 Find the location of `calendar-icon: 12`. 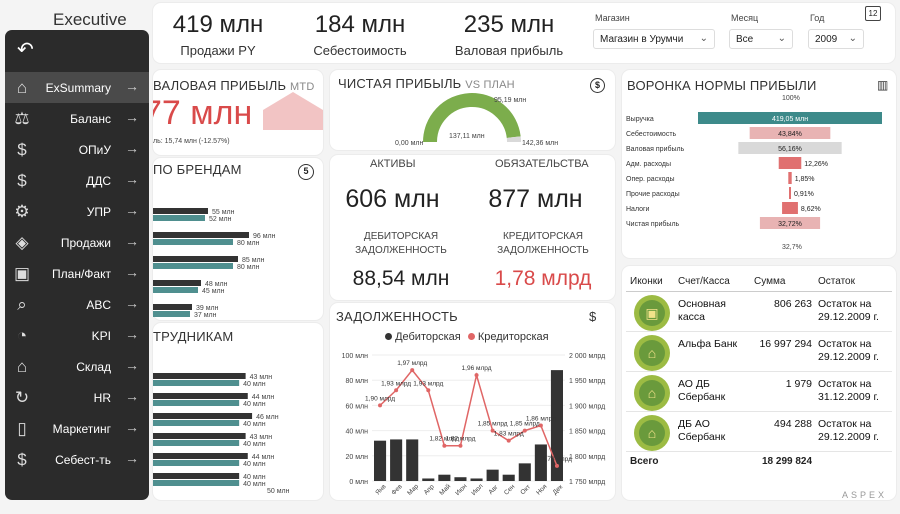

calendar-icon: 12 is located at coordinates (873, 13).